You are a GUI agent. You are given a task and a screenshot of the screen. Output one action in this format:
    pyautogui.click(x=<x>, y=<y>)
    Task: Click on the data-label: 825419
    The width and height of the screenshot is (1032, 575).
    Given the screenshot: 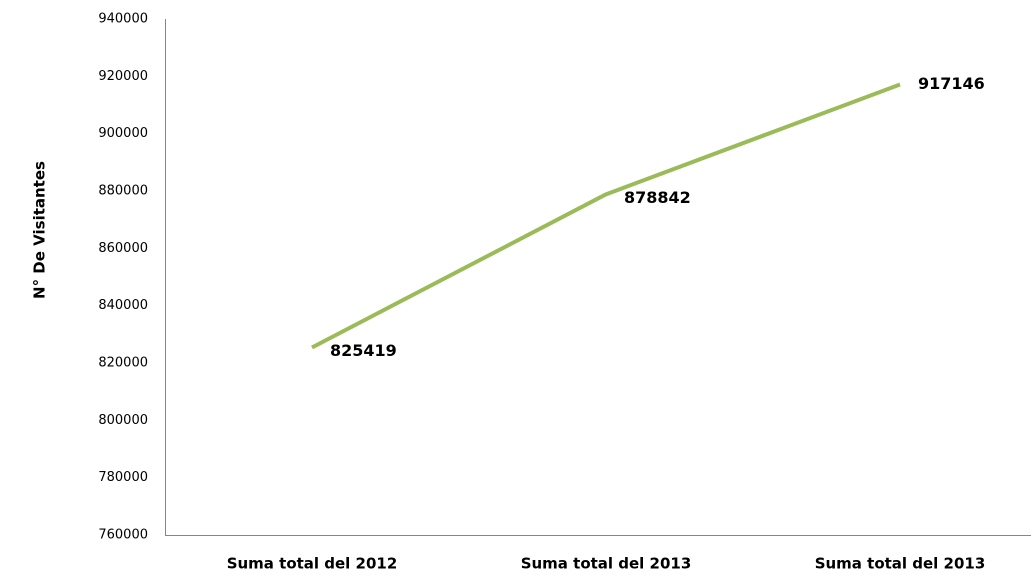 What is the action you would take?
    pyautogui.click(x=363, y=350)
    